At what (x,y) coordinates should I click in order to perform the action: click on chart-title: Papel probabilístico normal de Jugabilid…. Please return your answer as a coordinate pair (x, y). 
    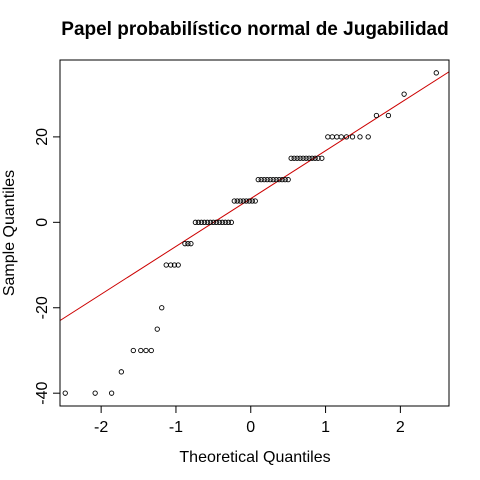
    Looking at the image, I should click on (254, 29).